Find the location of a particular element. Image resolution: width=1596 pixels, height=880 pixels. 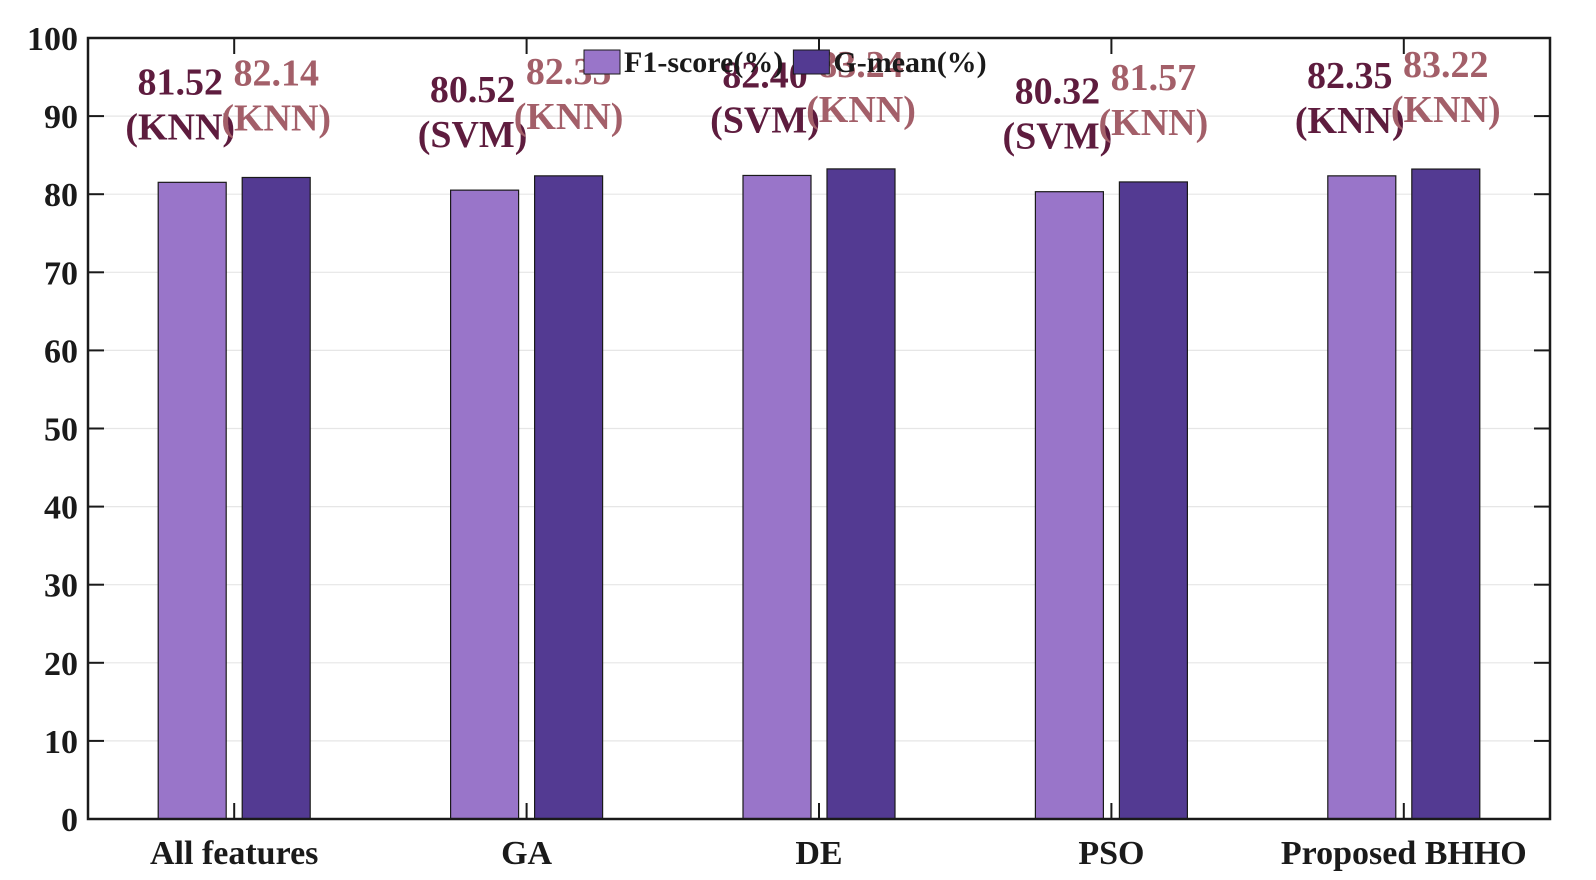

data-label-value: 80.32 is located at coordinates (1058, 92).